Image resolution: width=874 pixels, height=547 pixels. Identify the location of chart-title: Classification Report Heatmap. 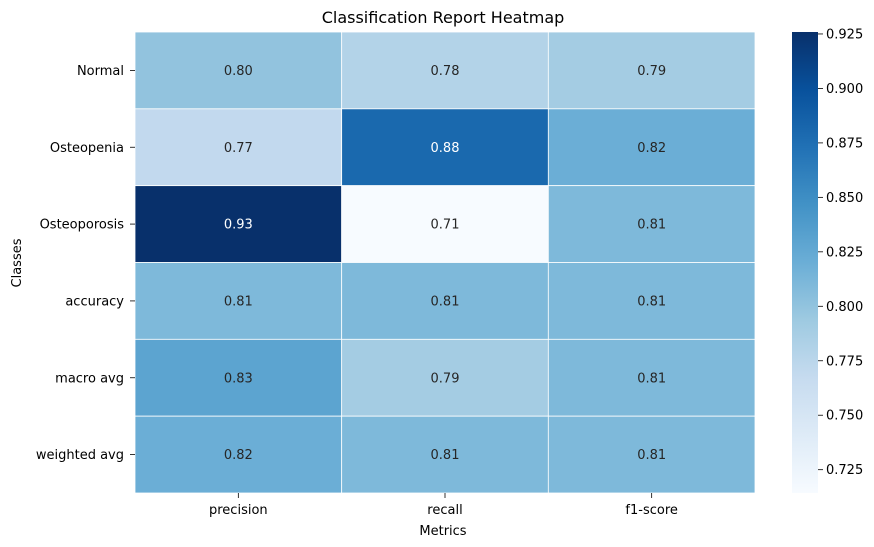
(443, 17).